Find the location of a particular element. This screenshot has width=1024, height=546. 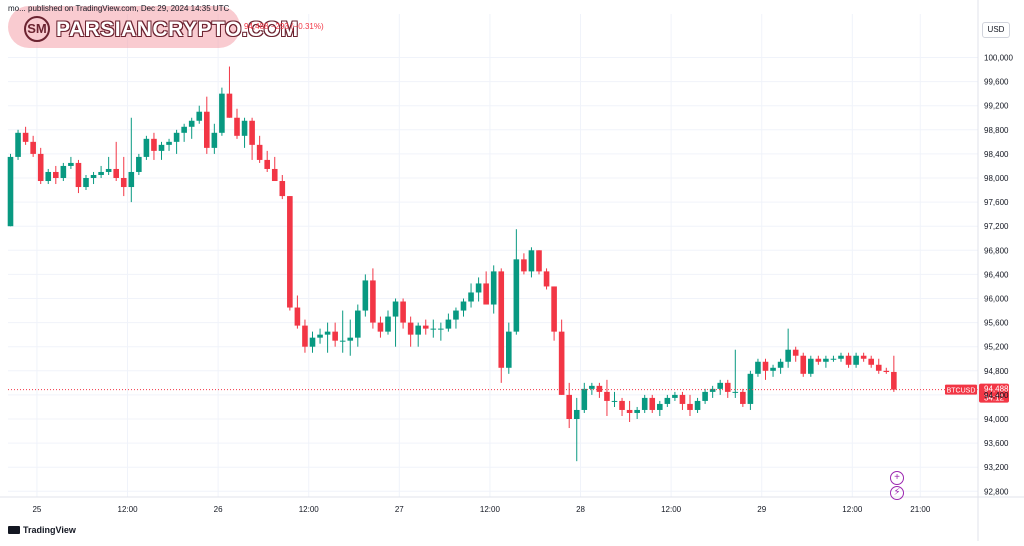

x-tick-label: 27 is located at coordinates (399, 509).